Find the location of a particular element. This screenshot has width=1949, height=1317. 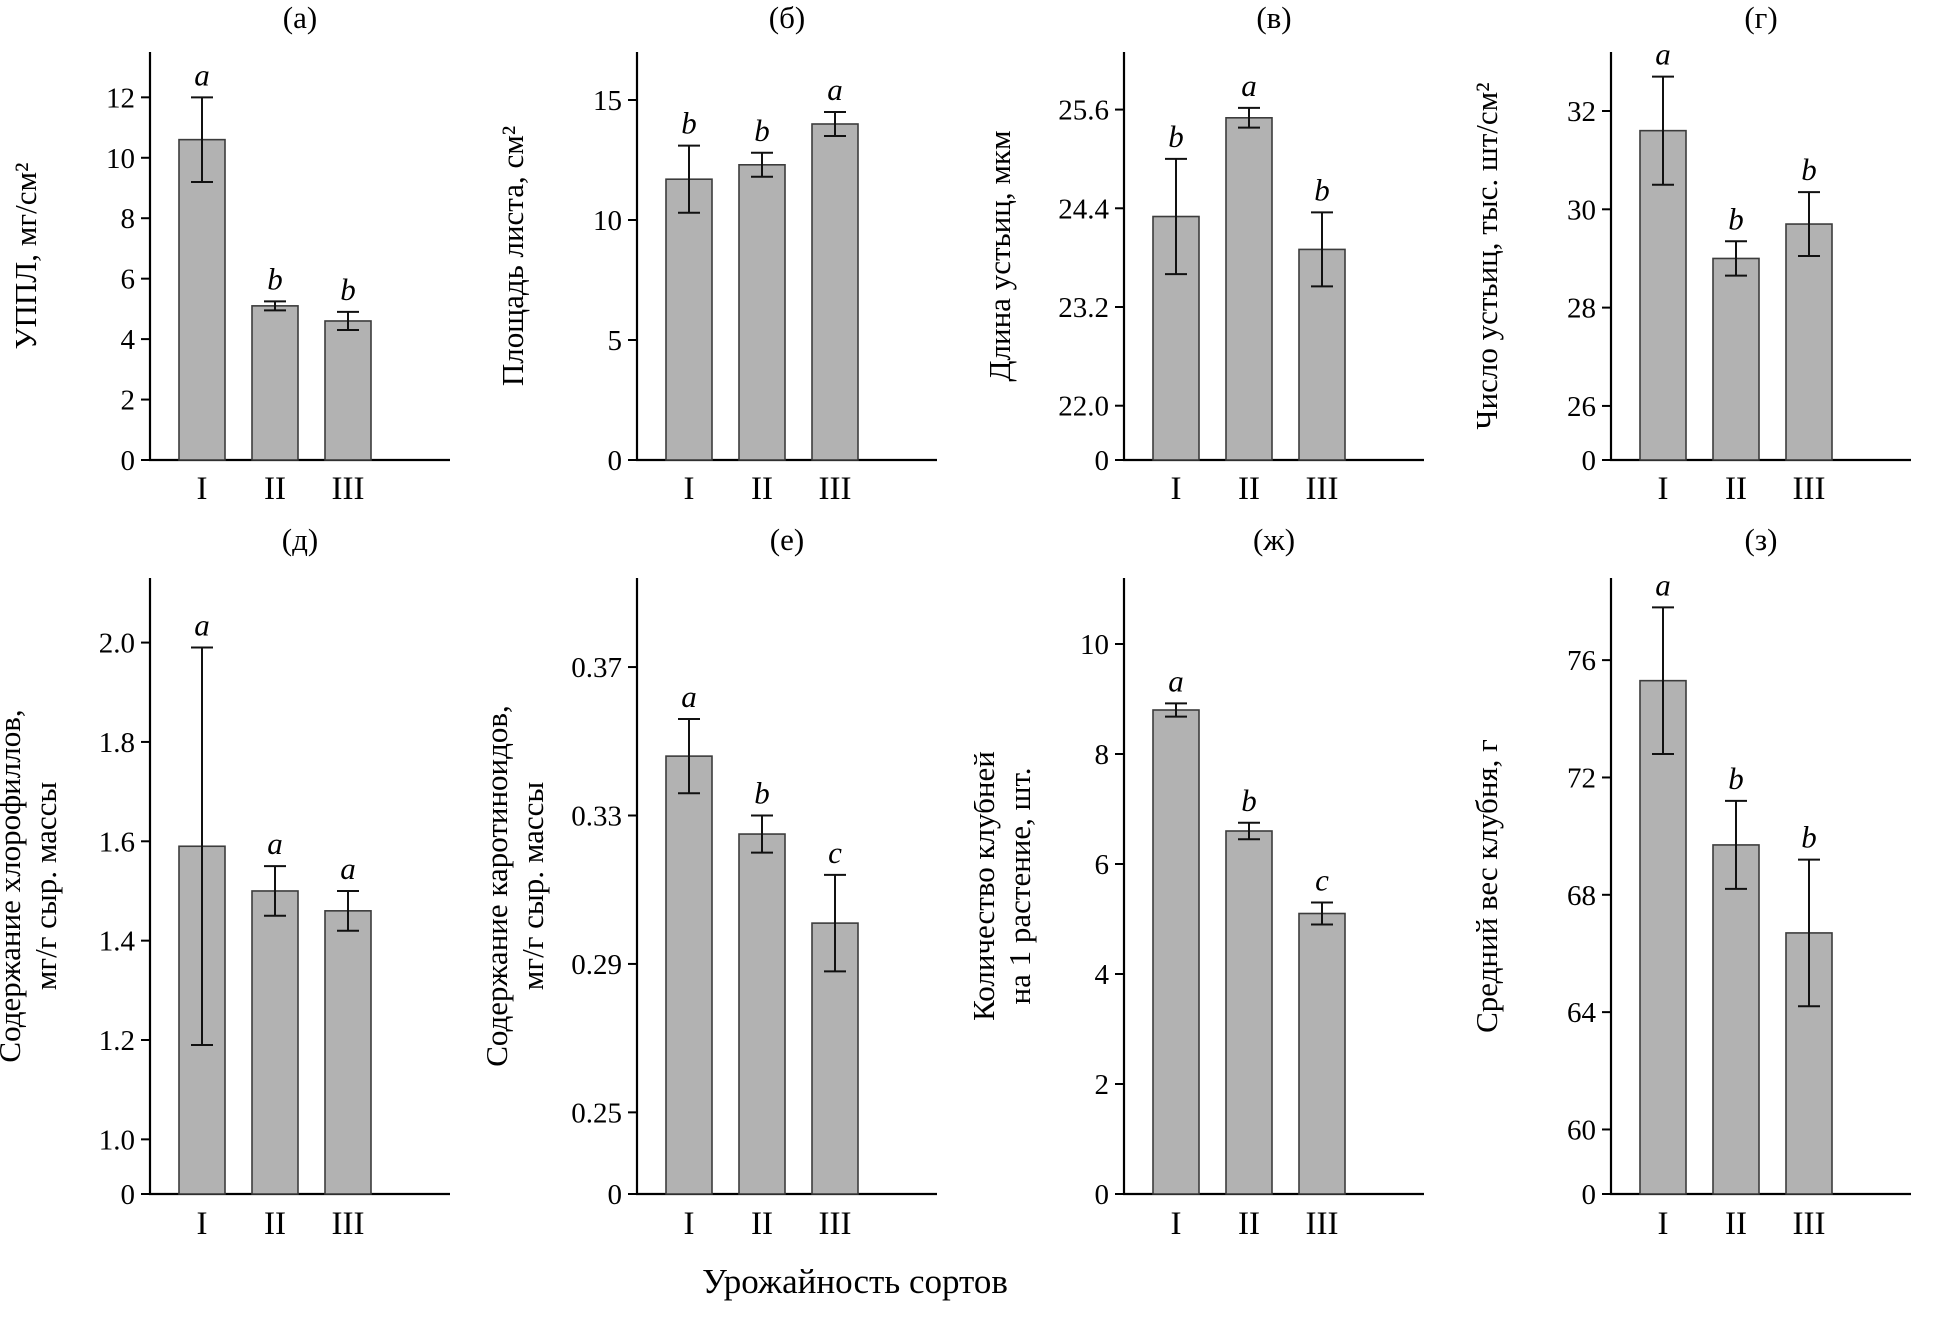

chart-svg: (а) УППЛ, мг/см² 0 2 4 6 8 10 12 a Ib II b III is located at coordinates (229, 253).